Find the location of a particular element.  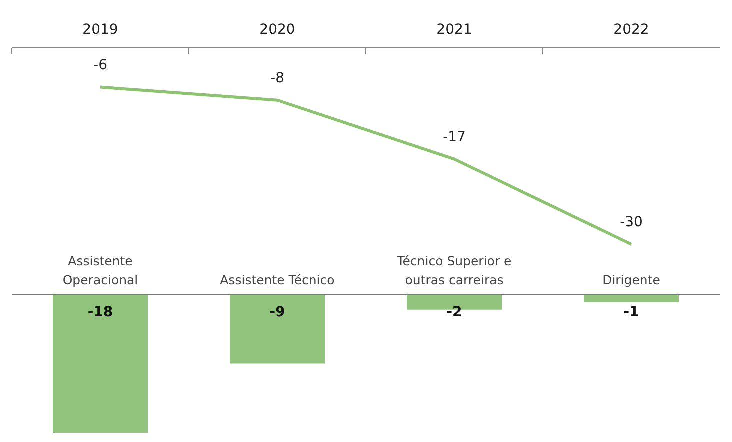

x-tick-label: 2020 is located at coordinates (278, 30).